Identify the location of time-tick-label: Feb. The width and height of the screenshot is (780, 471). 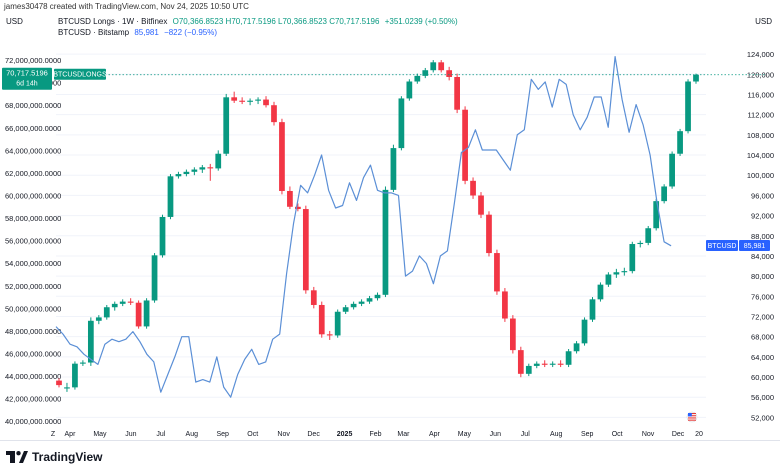
(375, 434).